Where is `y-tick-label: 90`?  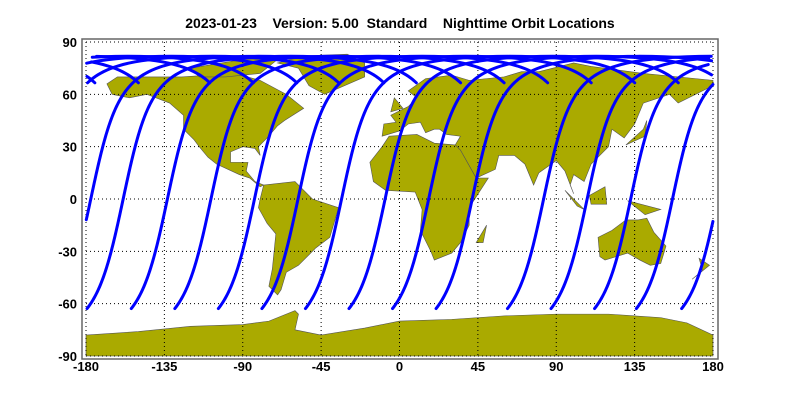 y-tick-label: 90 is located at coordinates (70, 42).